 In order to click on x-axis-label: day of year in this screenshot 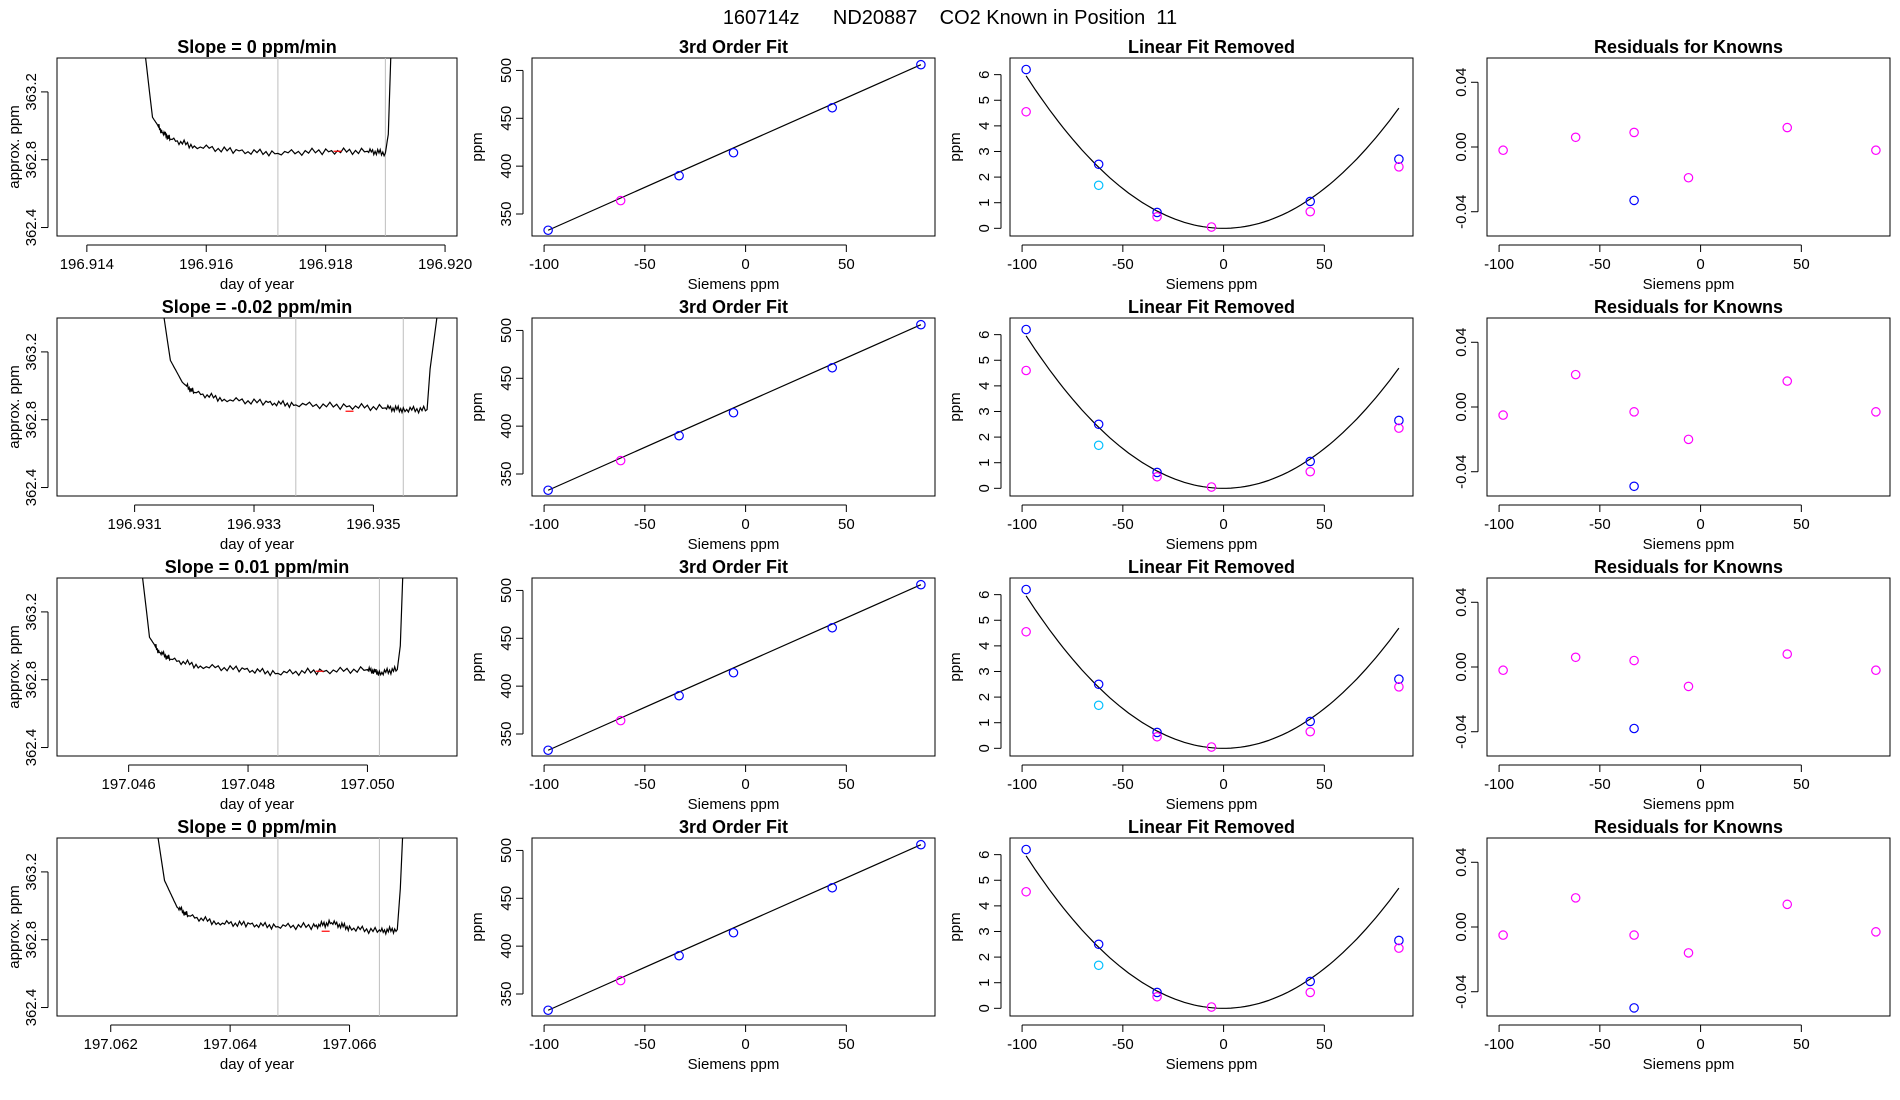, I will do `click(257, 804)`.